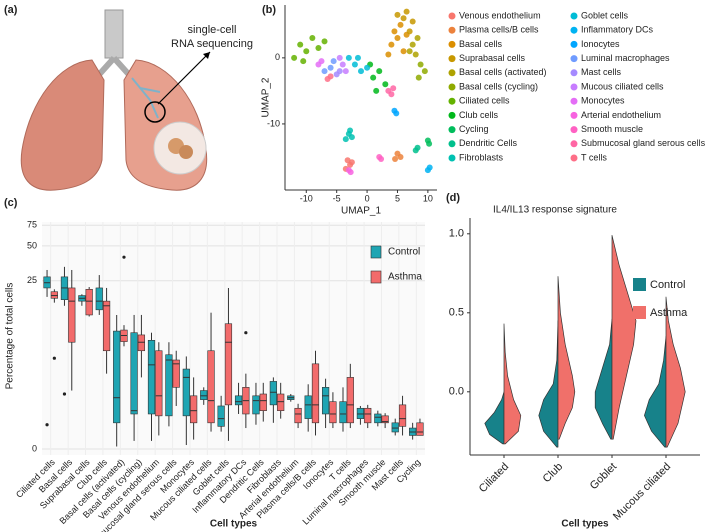 This screenshot has width=709, height=532. Describe the element at coordinates (165, 125) in the screenshot. I see `right-lung` at that location.